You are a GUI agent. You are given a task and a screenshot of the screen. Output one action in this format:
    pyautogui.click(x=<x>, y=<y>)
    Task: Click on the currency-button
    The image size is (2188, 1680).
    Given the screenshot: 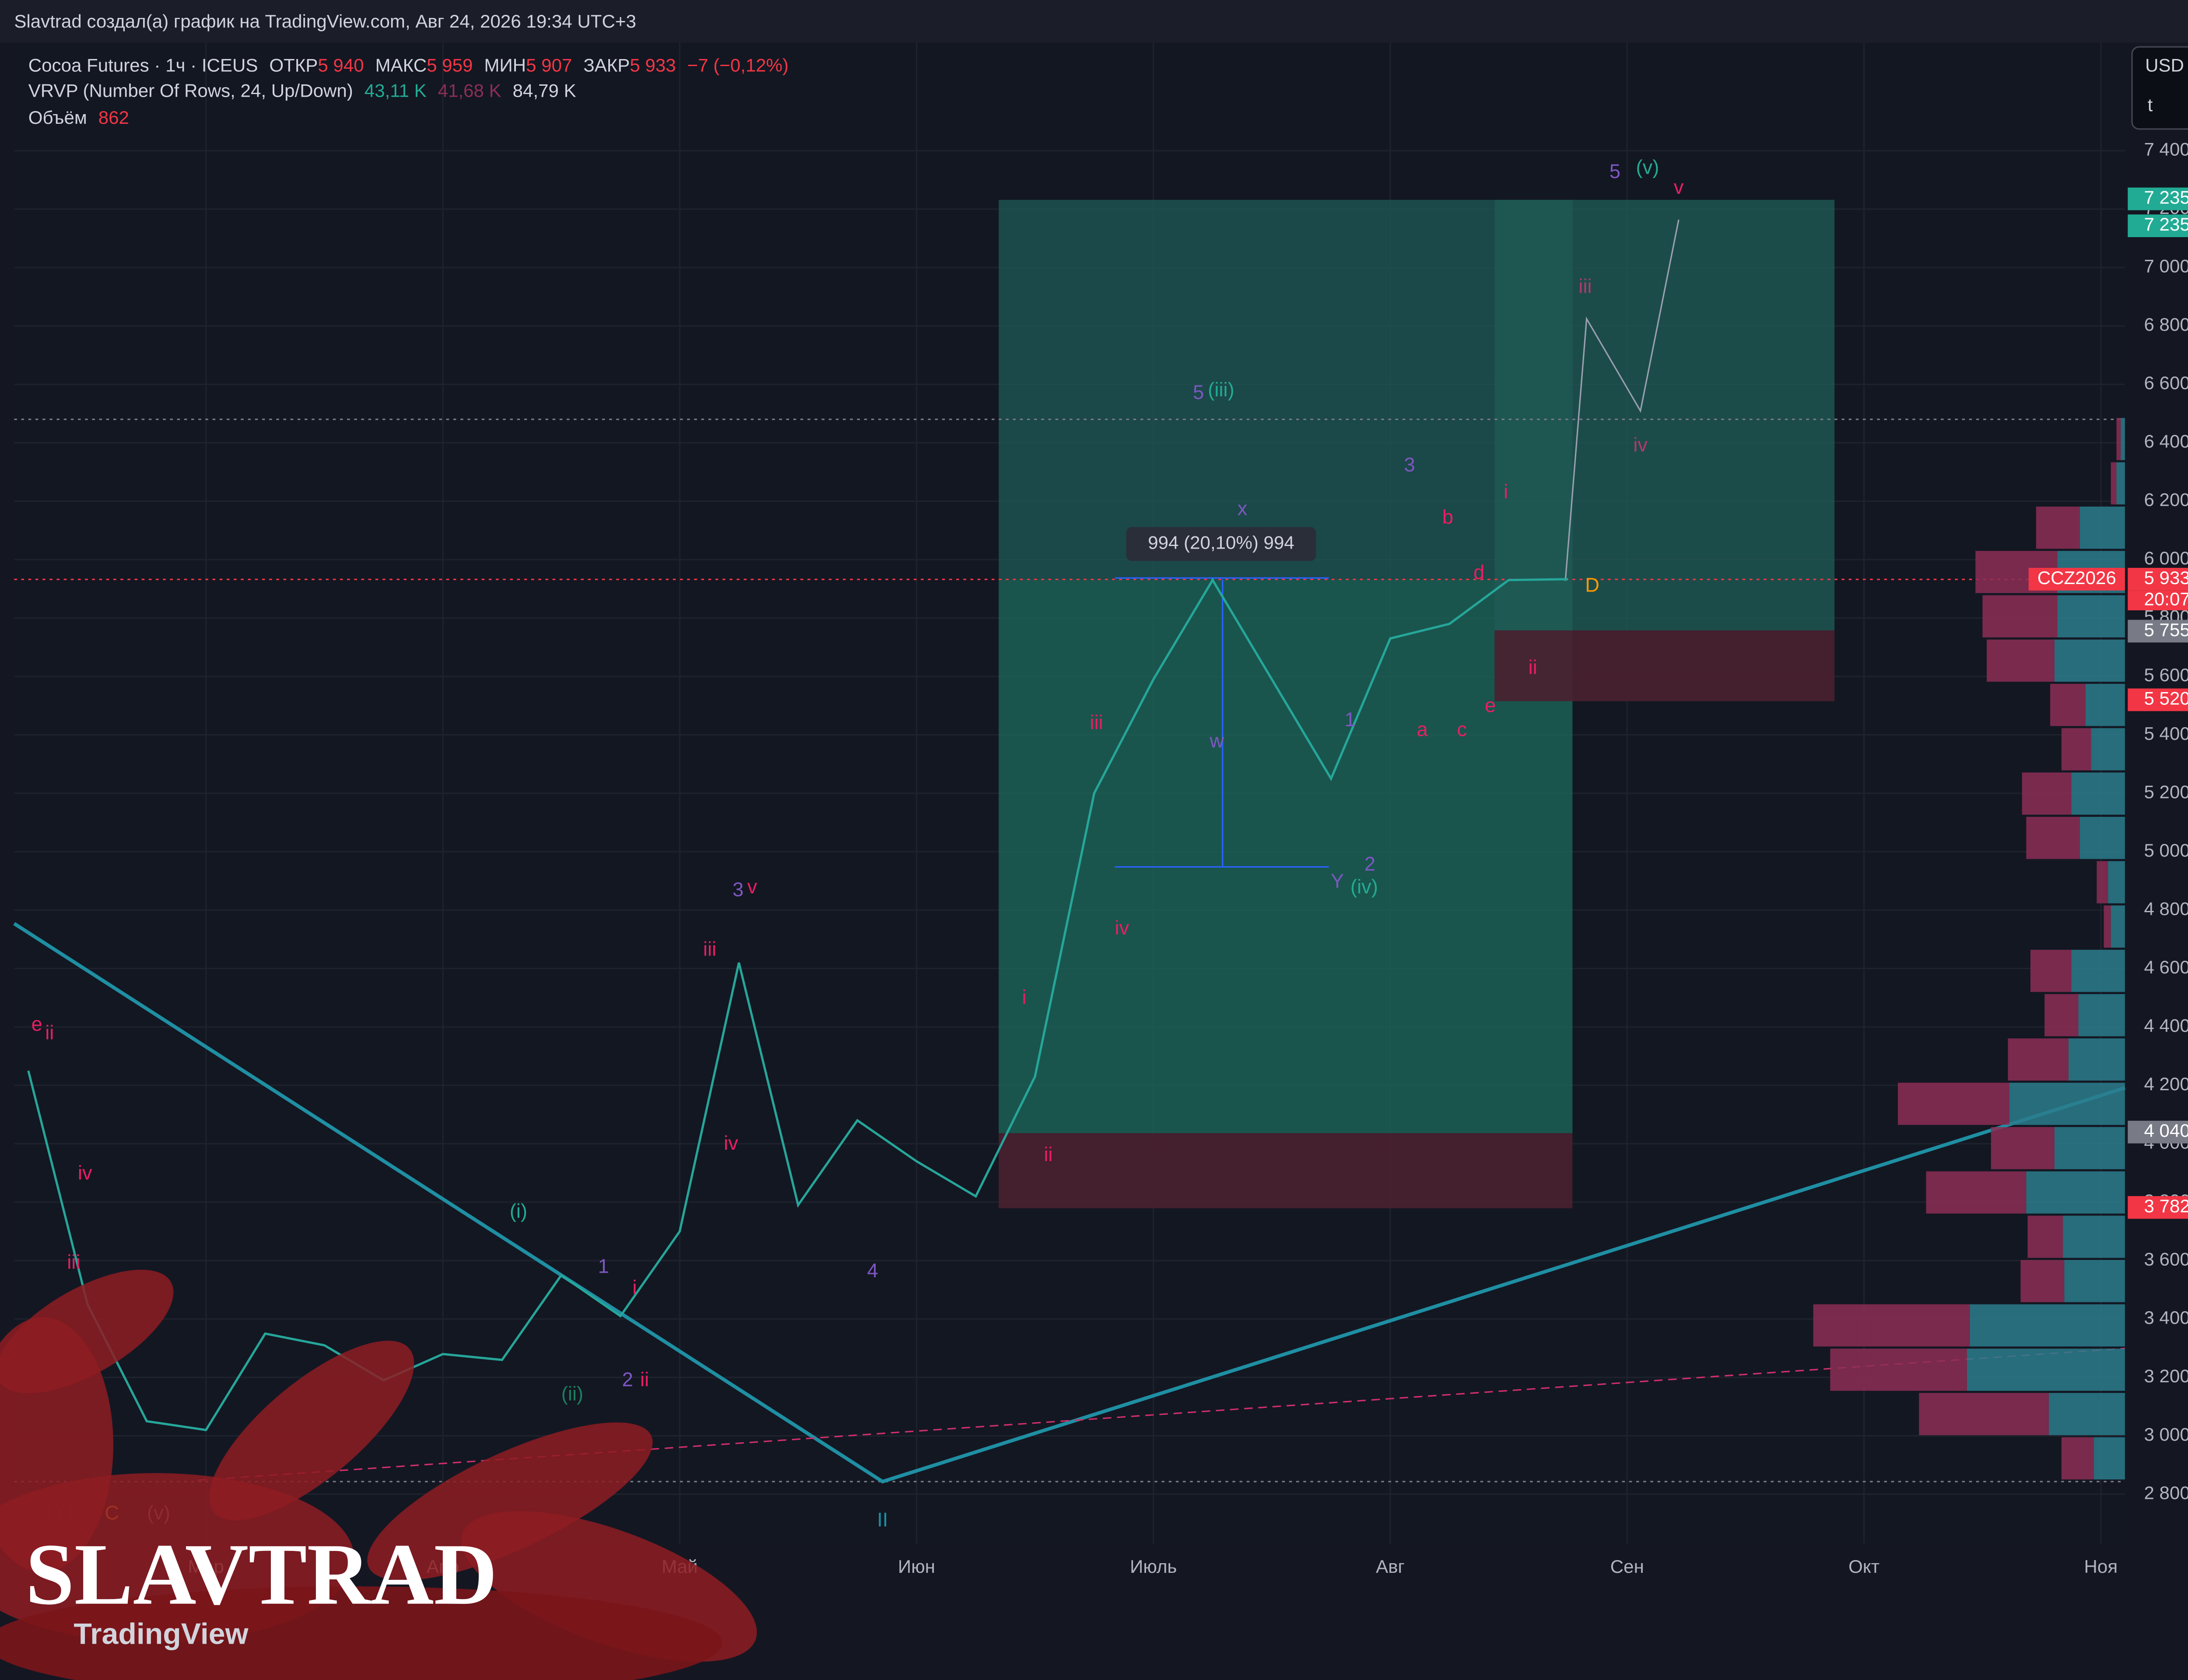 What is the action you would take?
    pyautogui.click(x=2159, y=88)
    